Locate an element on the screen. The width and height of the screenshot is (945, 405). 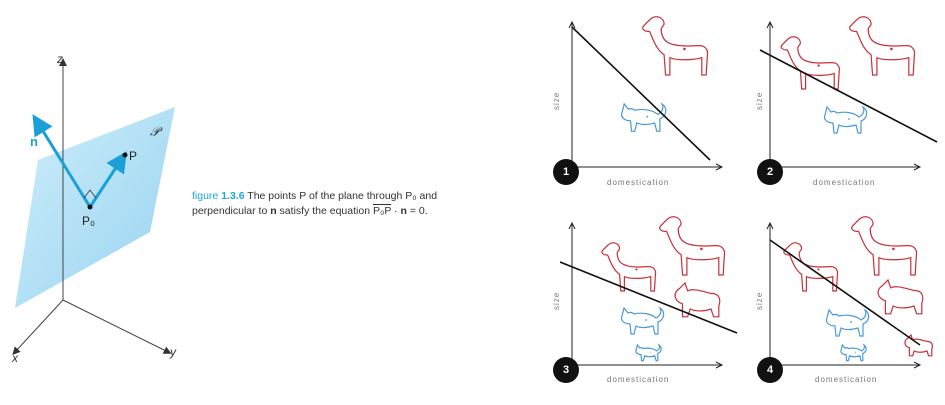
panel-1-ylabel: size is located at coordinates (556, 100).